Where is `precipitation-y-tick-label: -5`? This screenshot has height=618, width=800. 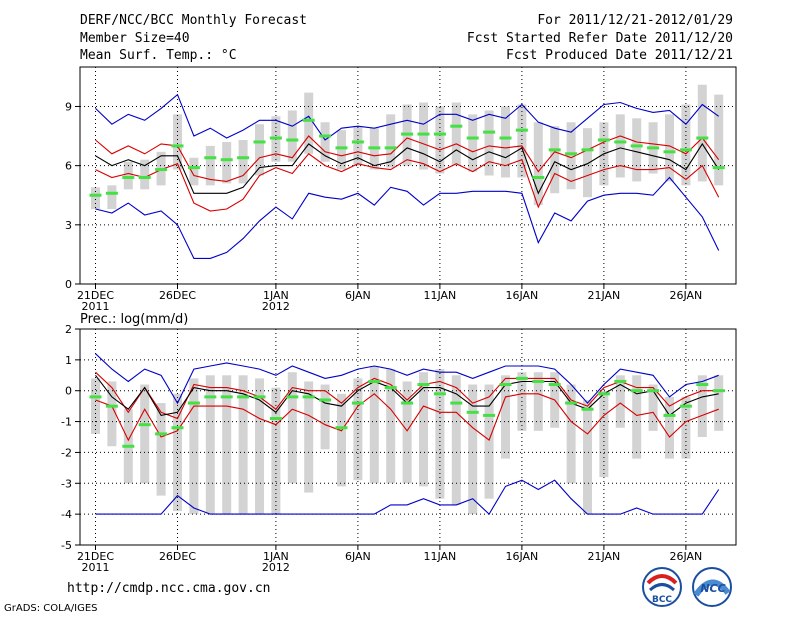
precipitation-y-tick-label: -5 is located at coordinates (66, 545).